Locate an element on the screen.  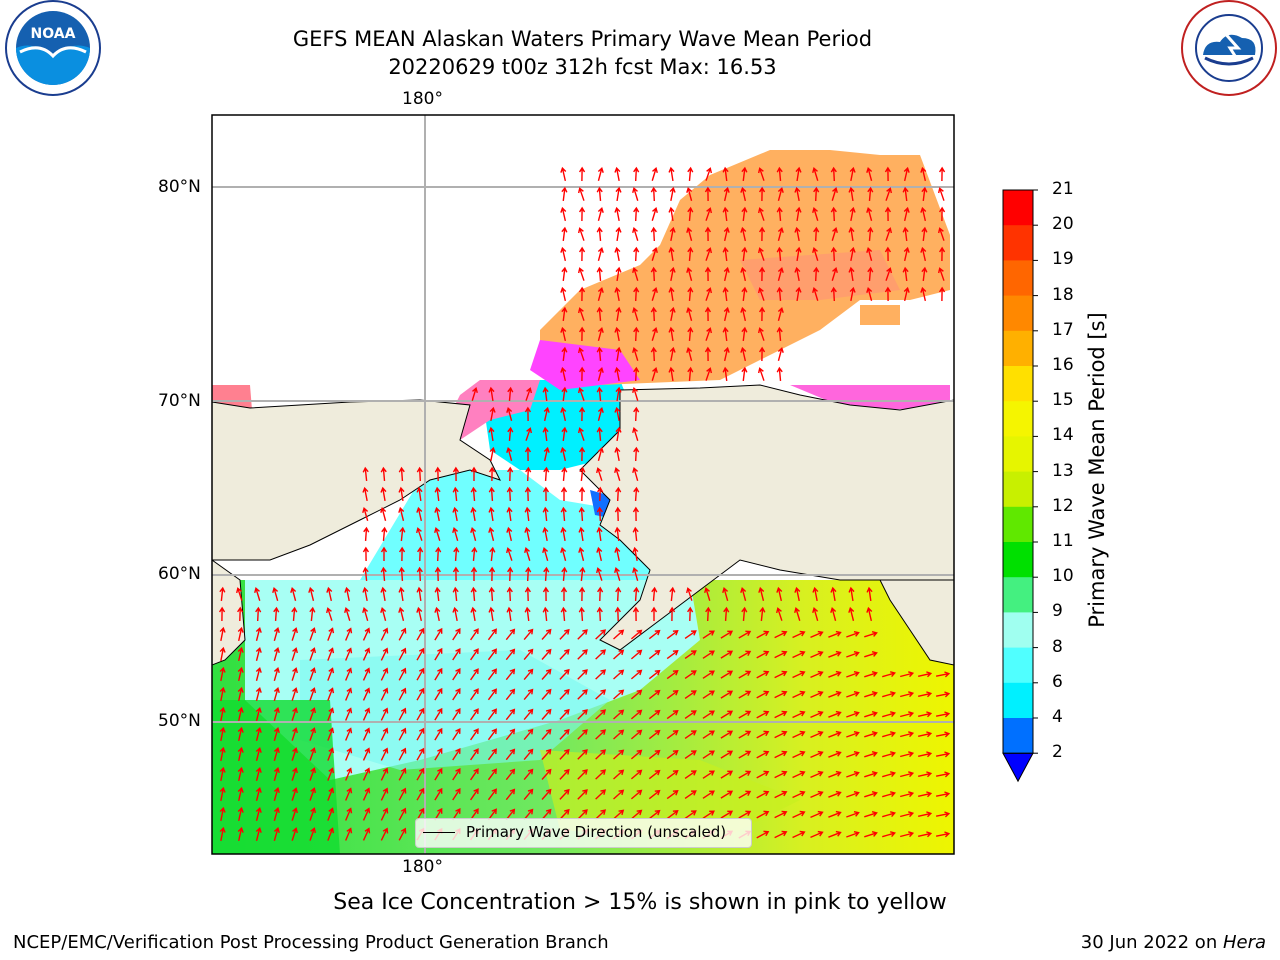
colorbar-tick-label: 9 is located at coordinates (1057, 611).